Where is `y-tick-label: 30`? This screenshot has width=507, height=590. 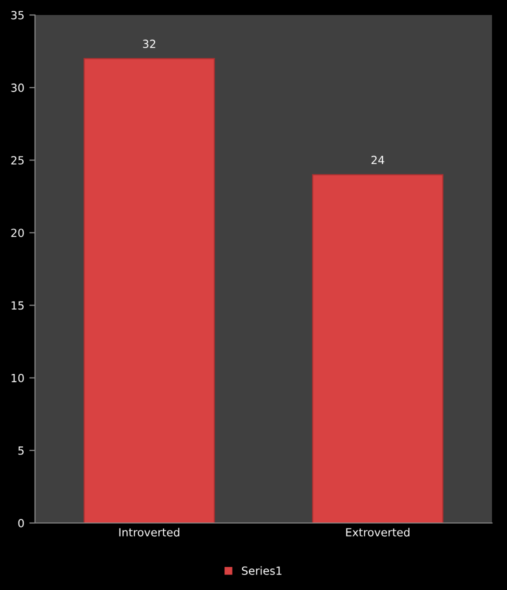
y-tick-label: 30 is located at coordinates (17, 88).